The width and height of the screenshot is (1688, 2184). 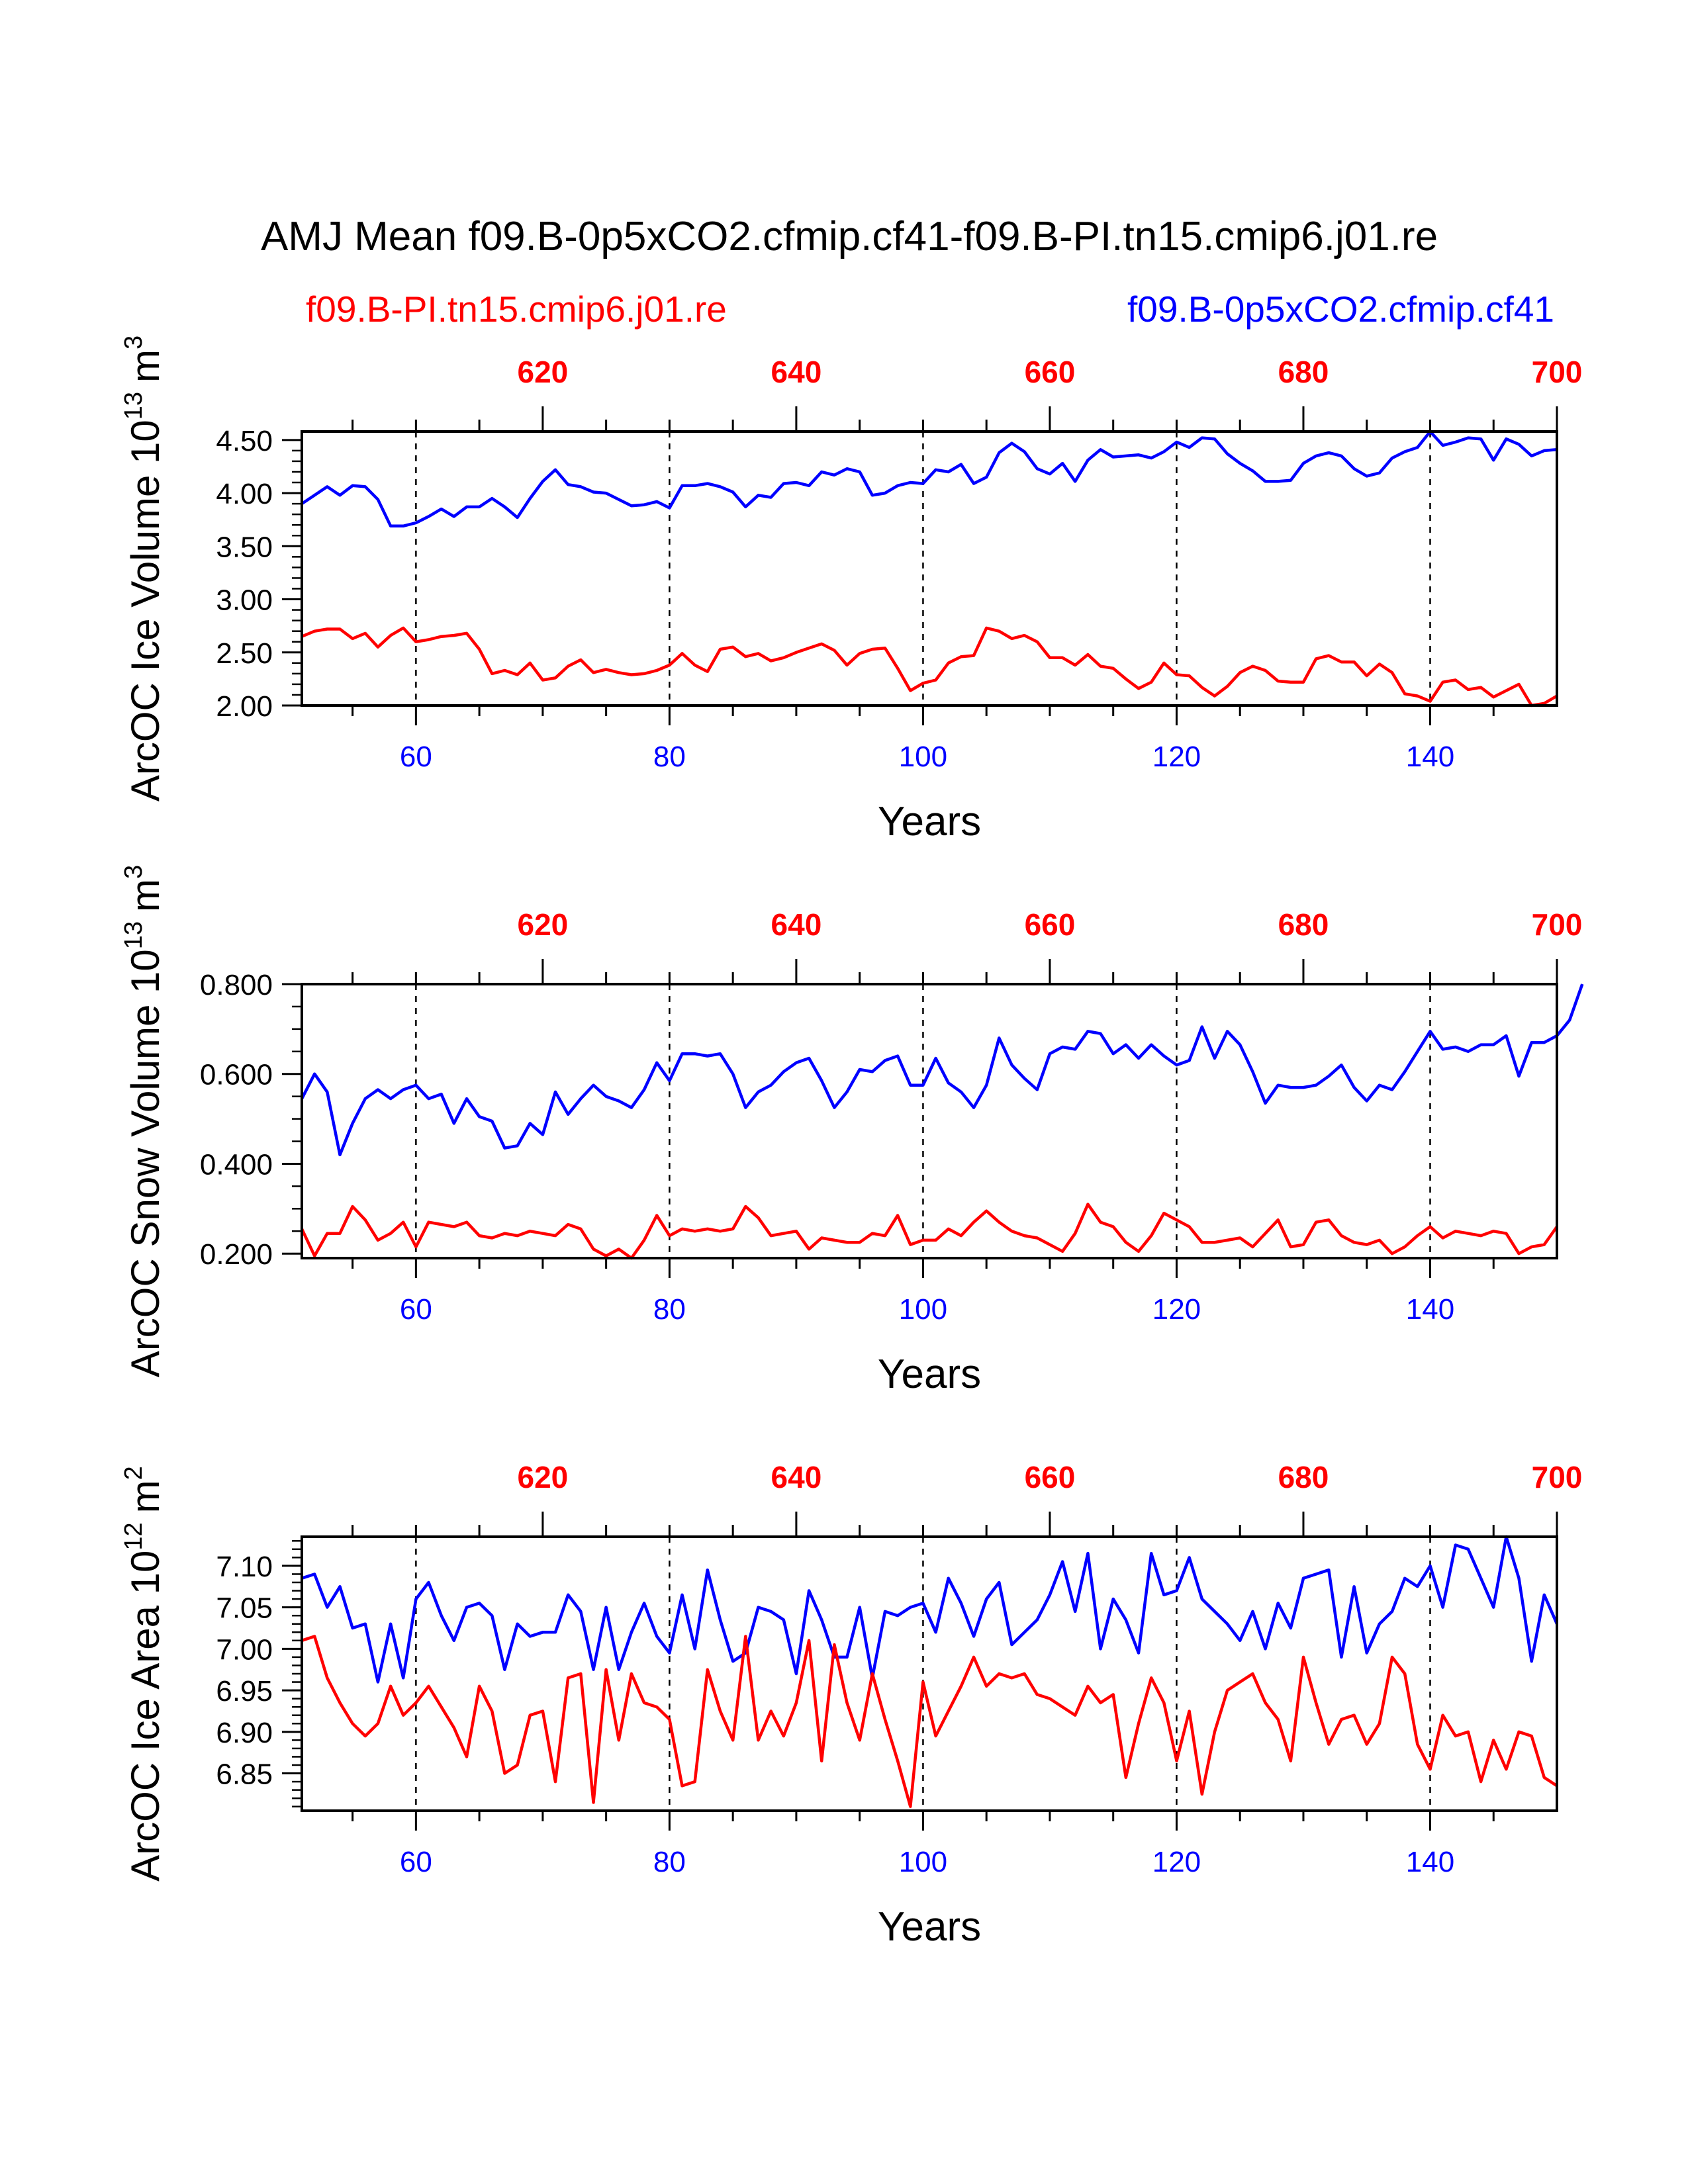 What do you see at coordinates (236, 985) in the screenshot?
I see `y-tick-label: 0.800` at bounding box center [236, 985].